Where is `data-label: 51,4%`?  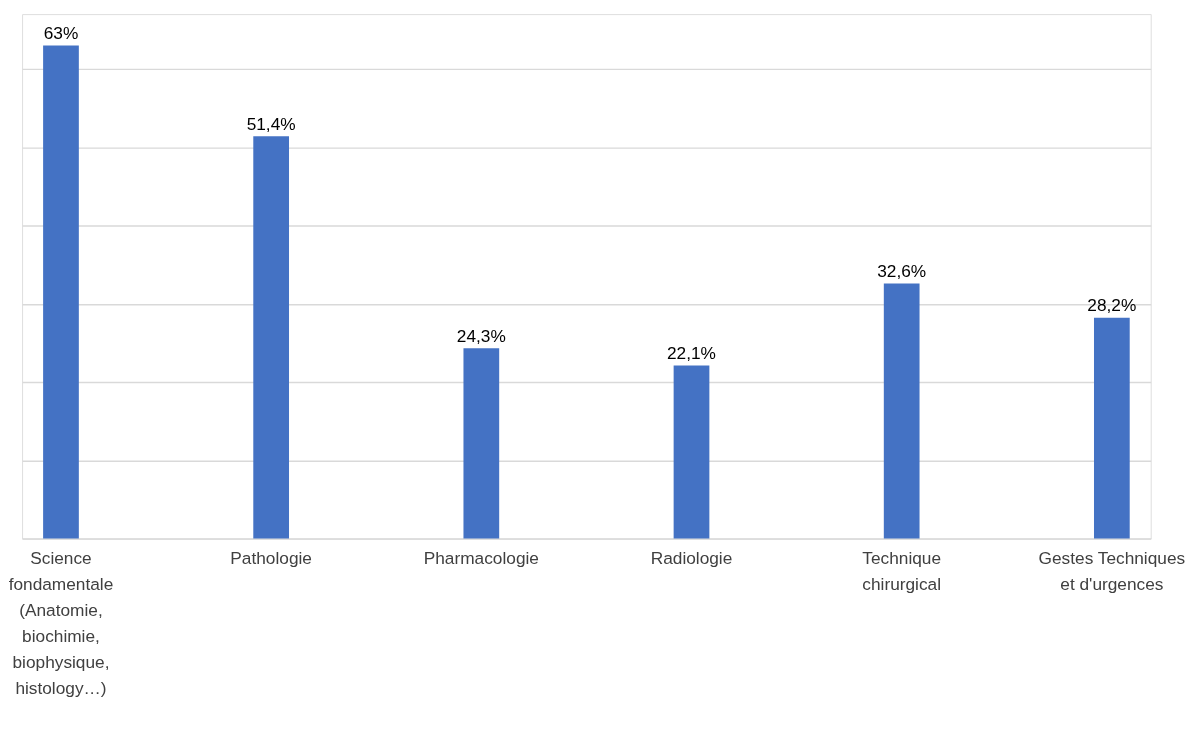 data-label: 51,4% is located at coordinates (271, 123).